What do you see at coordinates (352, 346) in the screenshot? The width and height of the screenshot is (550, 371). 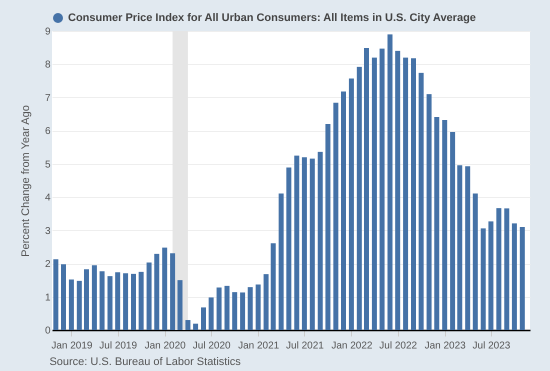 I see `x-tick-label: Jan 2022` at bounding box center [352, 346].